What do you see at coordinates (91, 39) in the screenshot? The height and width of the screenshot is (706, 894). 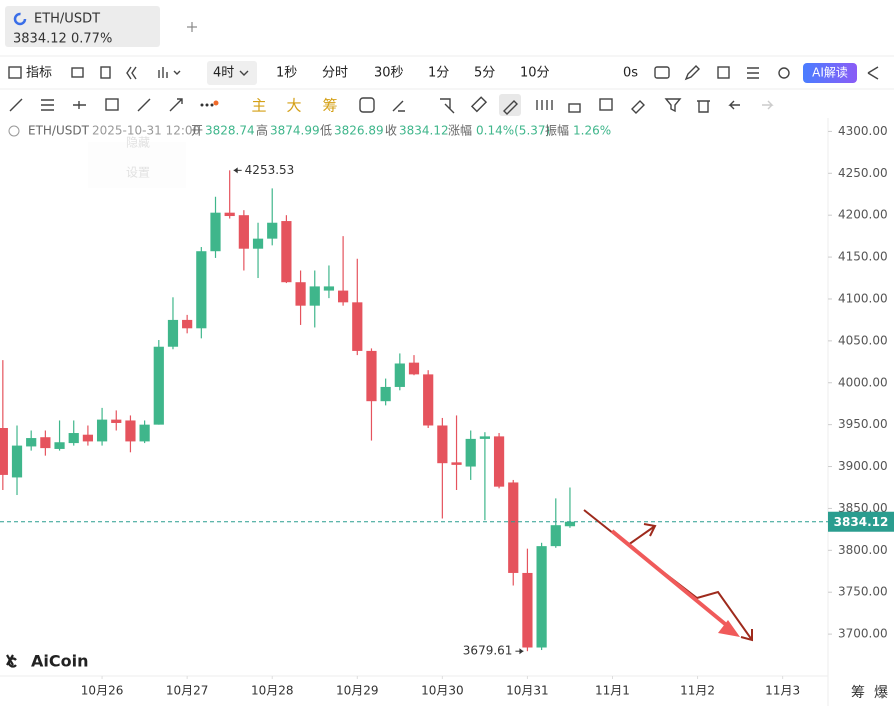 I see `tab-change: 0.77%` at bounding box center [91, 39].